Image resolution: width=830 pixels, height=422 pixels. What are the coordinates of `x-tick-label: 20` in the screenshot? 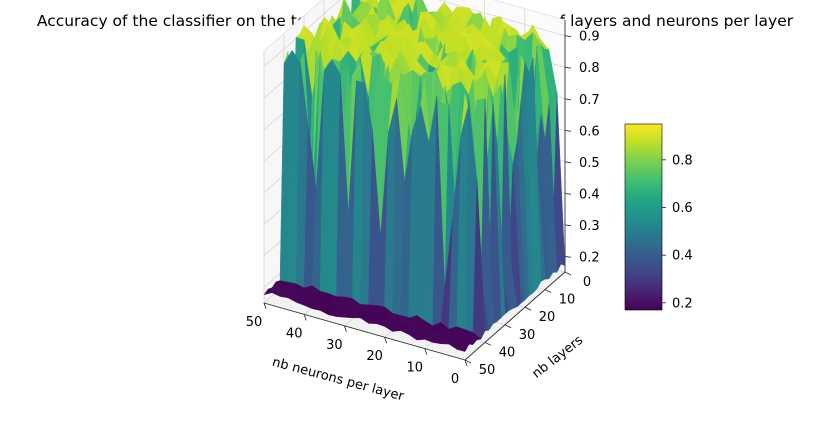 It's located at (374, 356).